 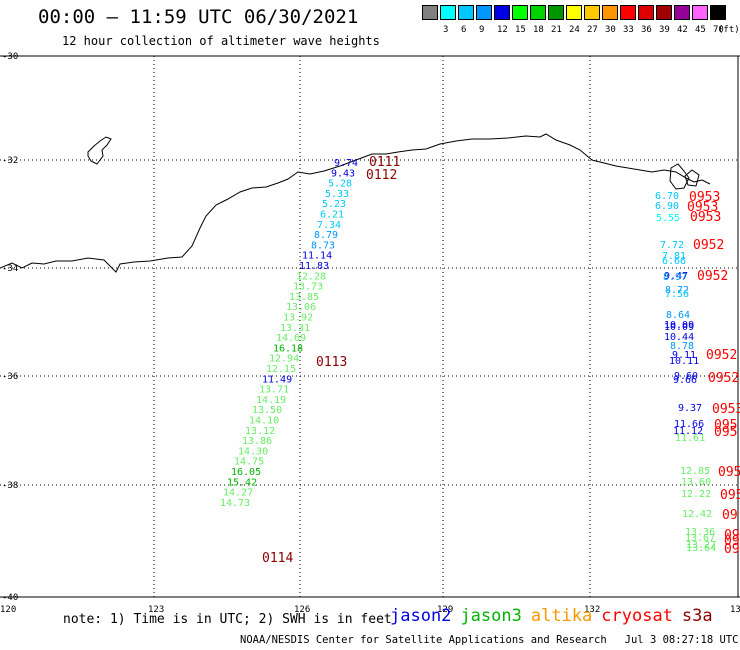 What do you see at coordinates (520, 30) in the screenshot?
I see `scale-label: 15` at bounding box center [520, 30].